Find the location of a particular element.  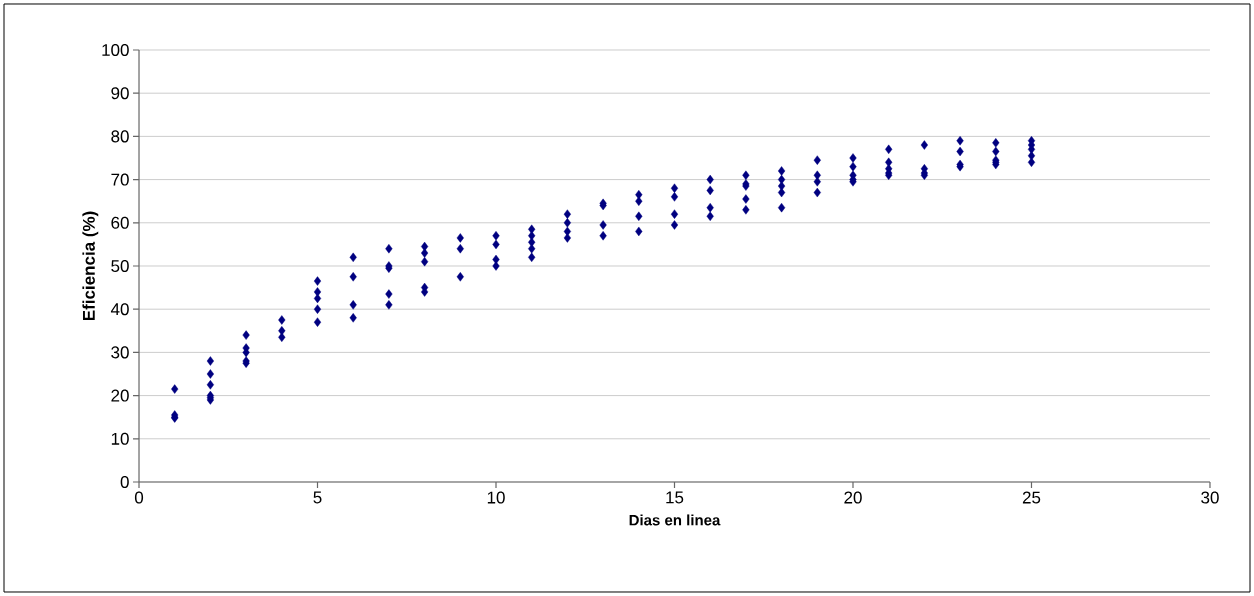

x-tick-label: 5 is located at coordinates (317, 497).